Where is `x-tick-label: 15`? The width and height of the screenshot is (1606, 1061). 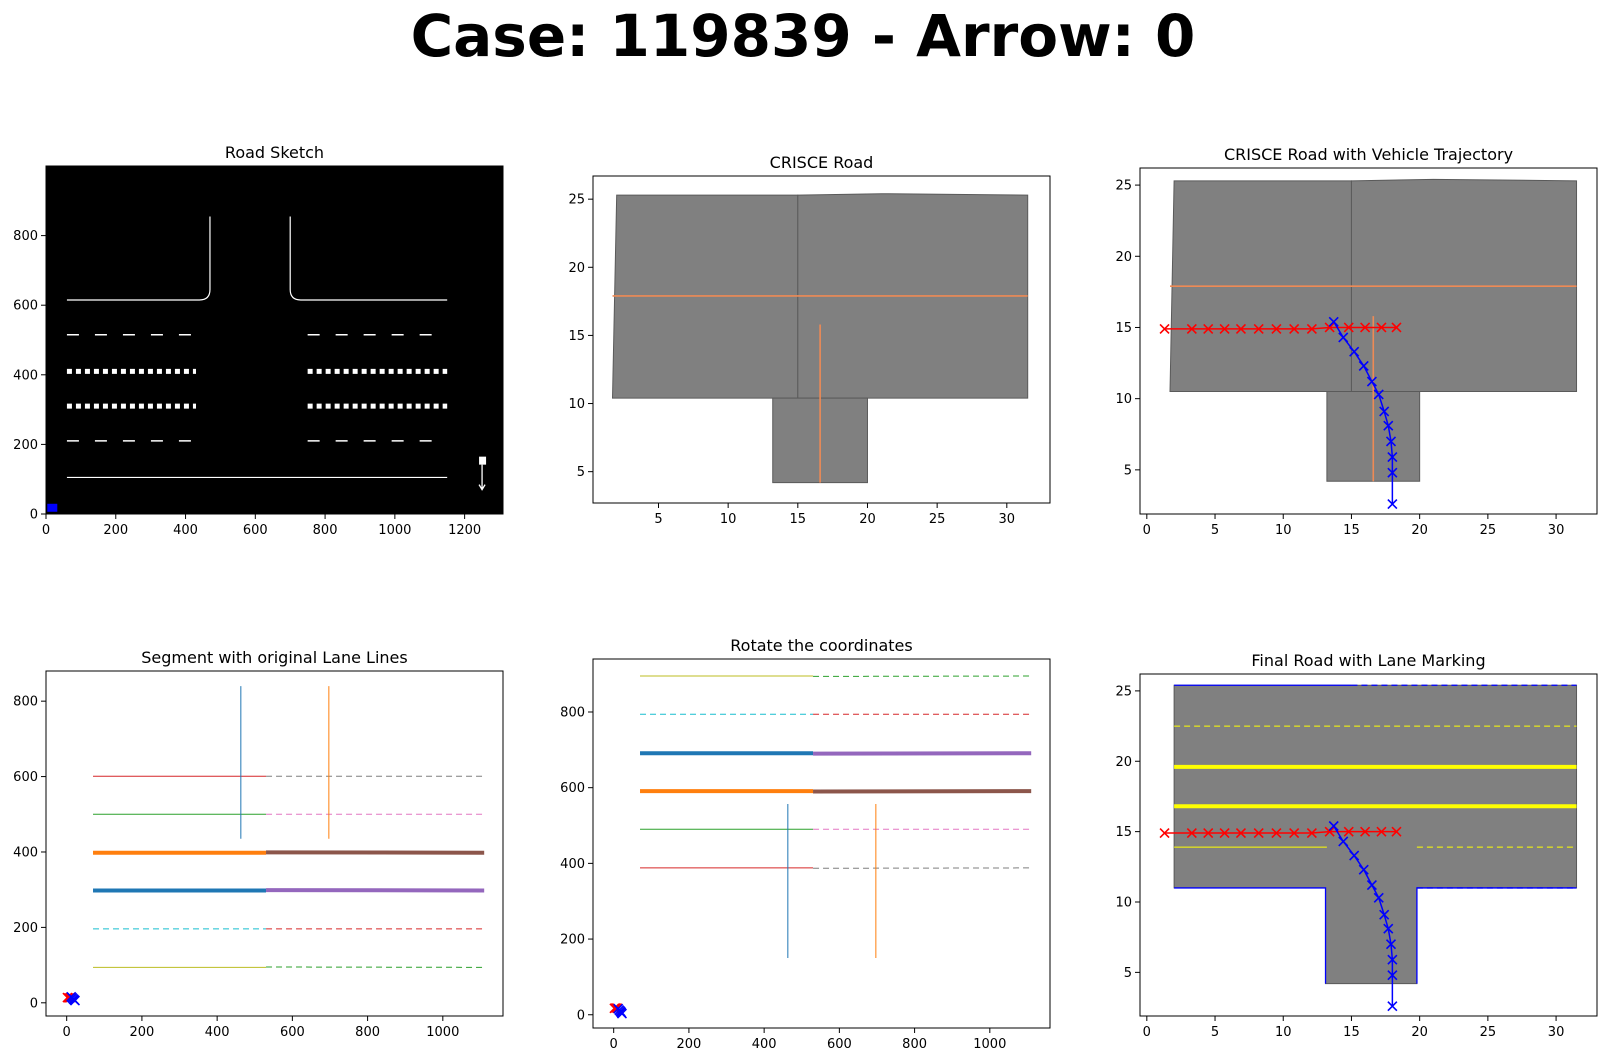 x-tick-label: 15 is located at coordinates (798, 519).